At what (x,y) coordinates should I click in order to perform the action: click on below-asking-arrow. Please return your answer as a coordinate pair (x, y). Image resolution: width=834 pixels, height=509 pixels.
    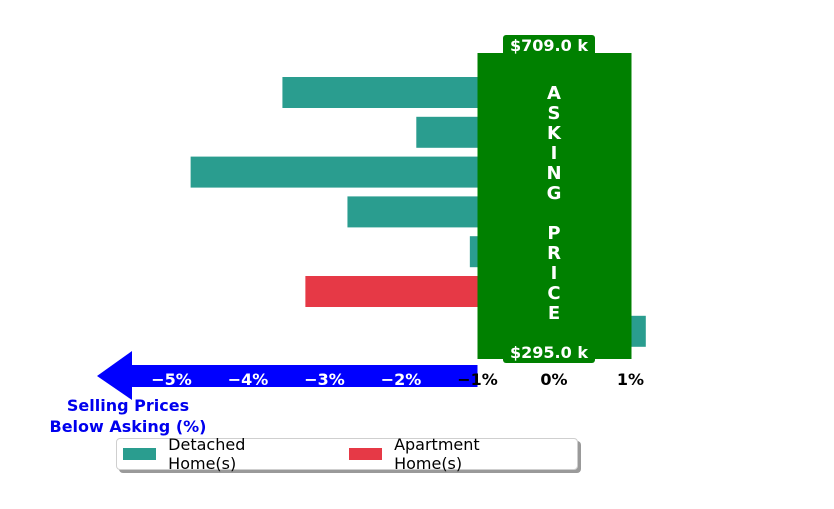
    Looking at the image, I should click on (287, 375).